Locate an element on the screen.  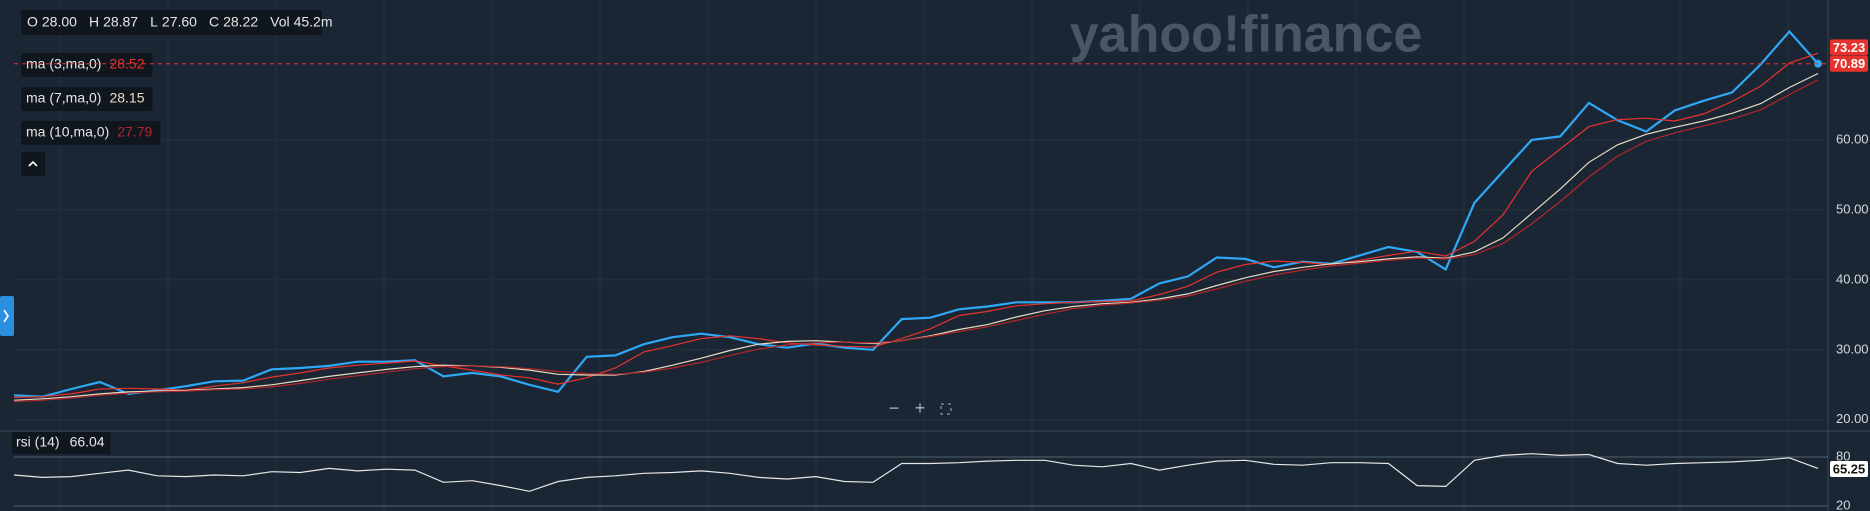
y-tick-label: 30.00 is located at coordinates (1852, 348).